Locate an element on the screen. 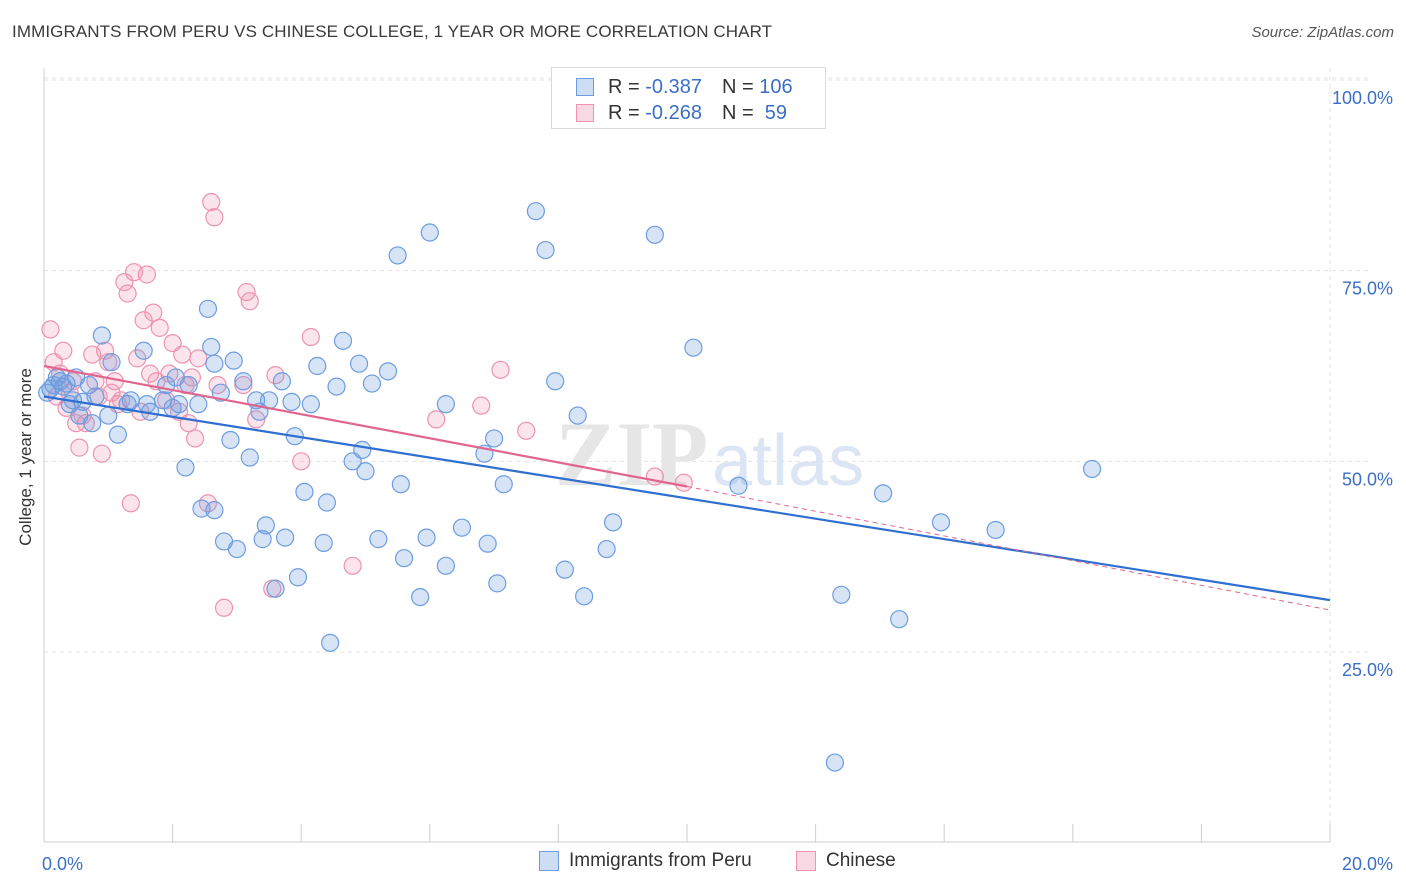  y-tick-label: 75.0% is located at coordinates (1367, 289).